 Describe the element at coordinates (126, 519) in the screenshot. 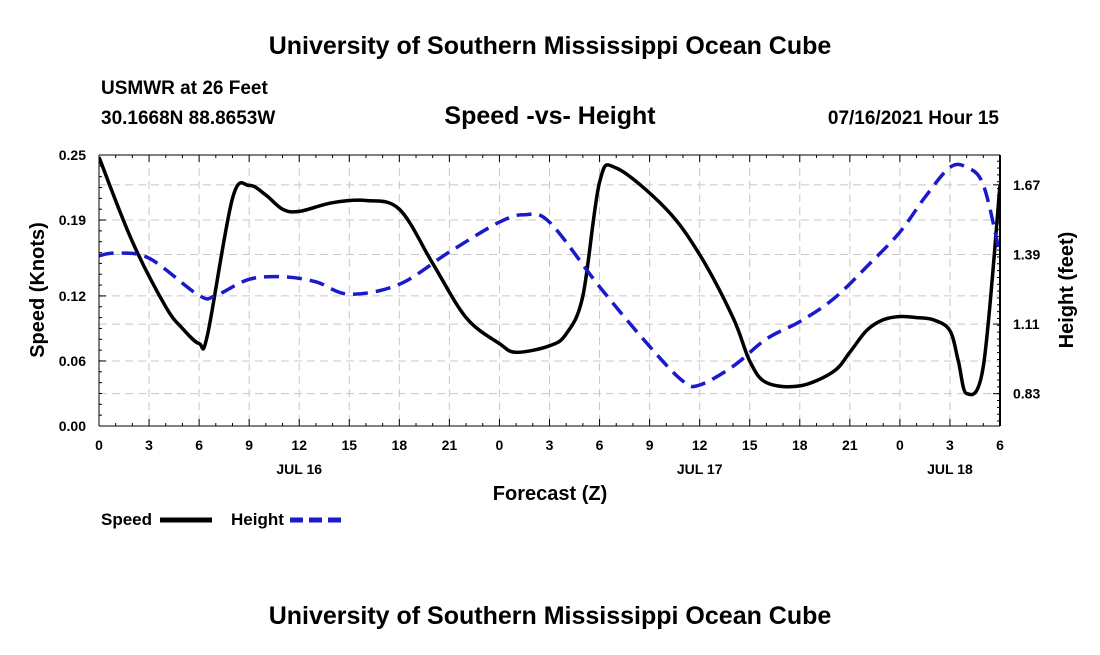

I see `legend-speed-label: Speed` at that location.